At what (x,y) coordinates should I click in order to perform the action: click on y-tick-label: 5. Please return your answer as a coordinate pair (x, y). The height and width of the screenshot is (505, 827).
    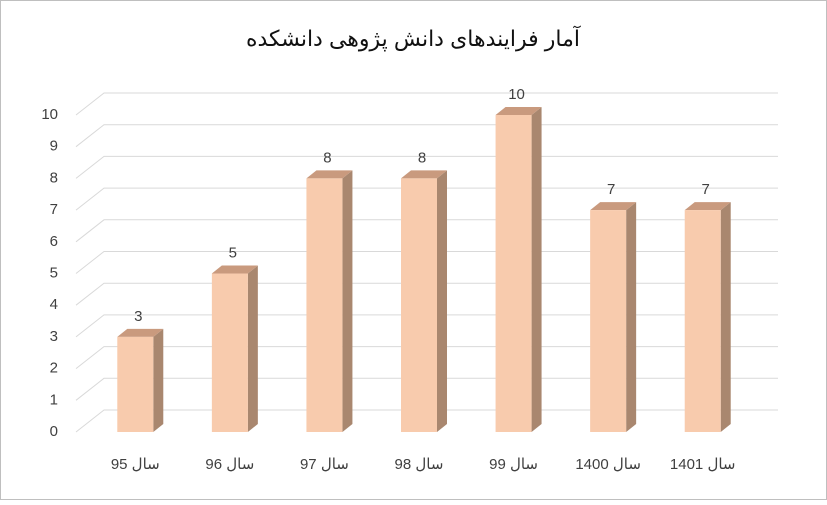
    Looking at the image, I should click on (54, 272).